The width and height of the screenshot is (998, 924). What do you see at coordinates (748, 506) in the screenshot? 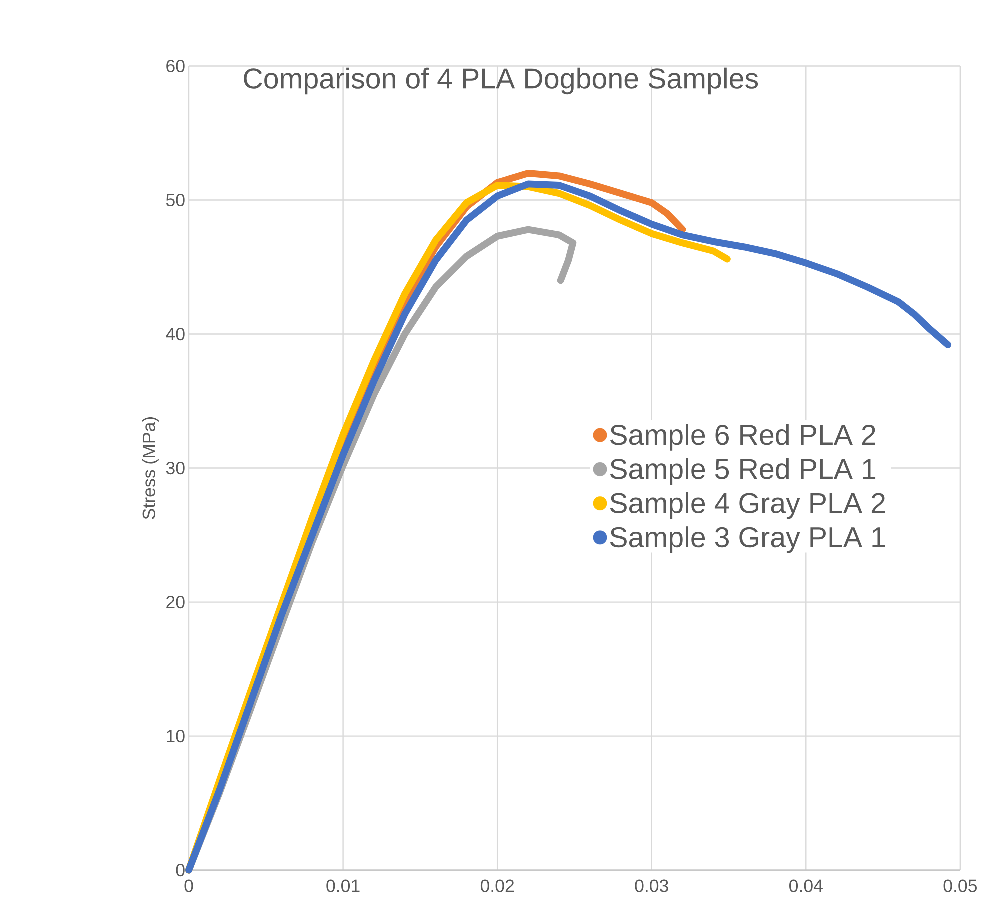
I see `legend-label: Sample 4 Gray PLA 2` at bounding box center [748, 506].